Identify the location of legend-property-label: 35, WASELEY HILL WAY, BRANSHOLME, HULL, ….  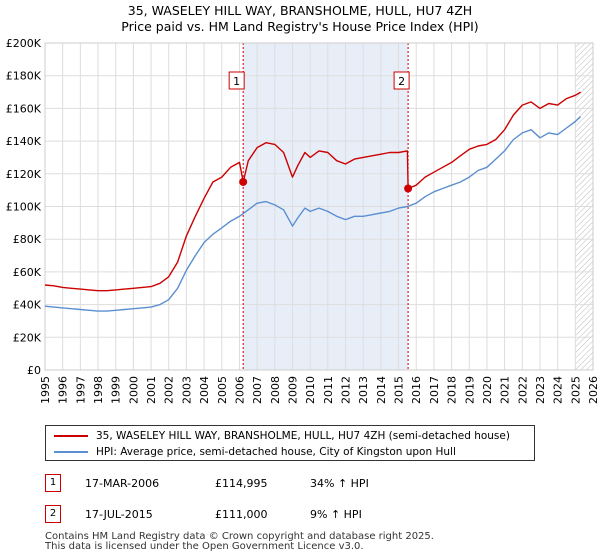
(303, 436).